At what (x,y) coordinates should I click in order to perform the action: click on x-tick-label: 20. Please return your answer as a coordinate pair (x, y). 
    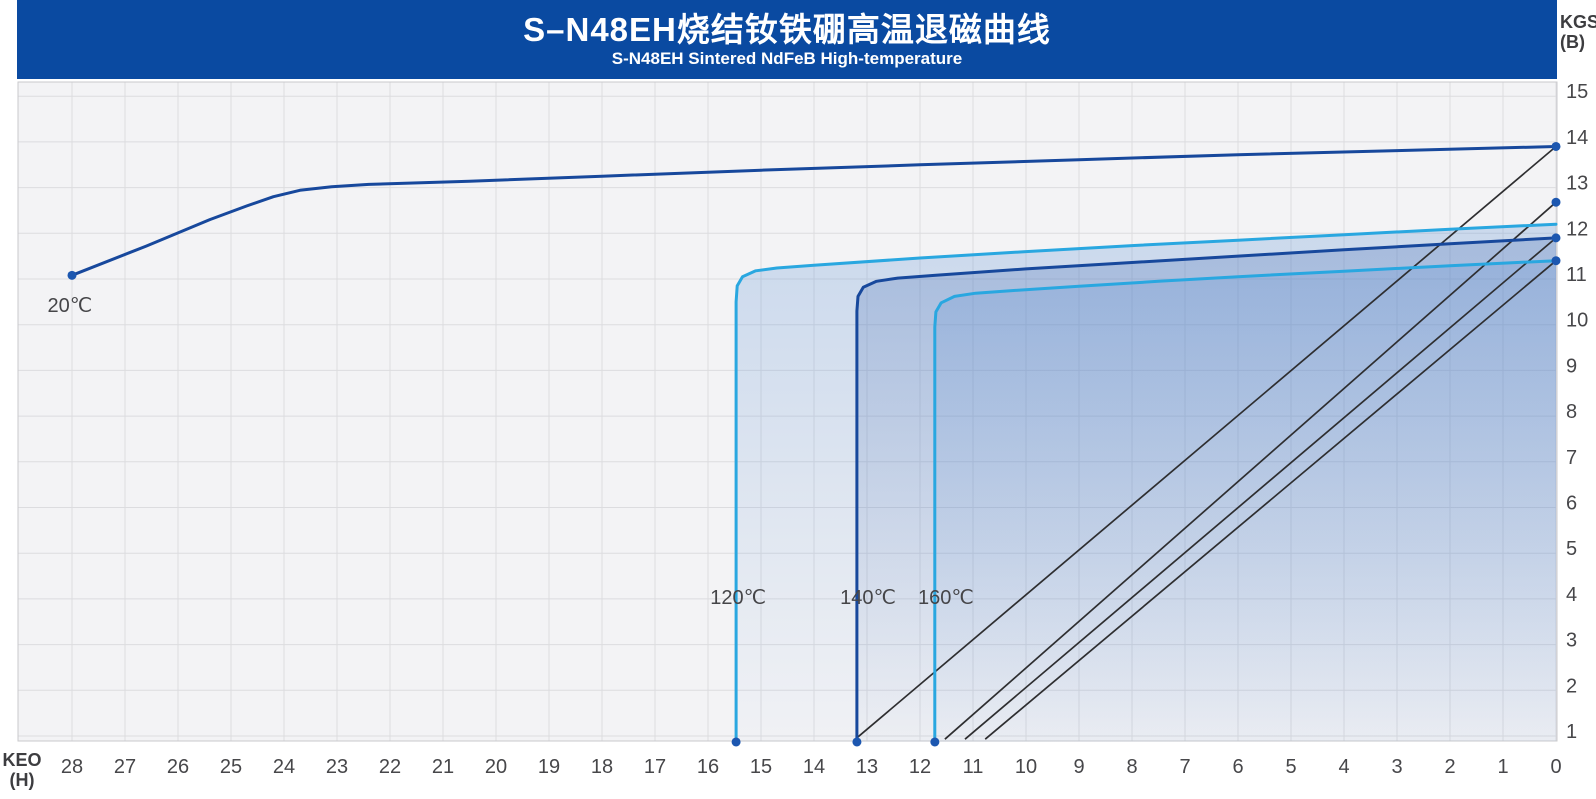
    Looking at the image, I should click on (496, 767).